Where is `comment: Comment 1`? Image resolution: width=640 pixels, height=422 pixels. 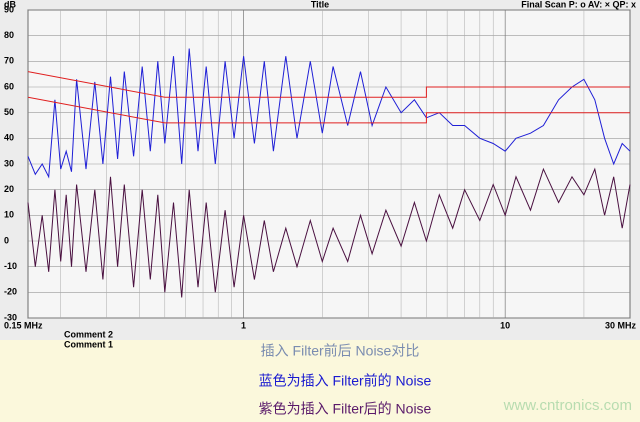
comment: Comment 1 is located at coordinates (88, 344).